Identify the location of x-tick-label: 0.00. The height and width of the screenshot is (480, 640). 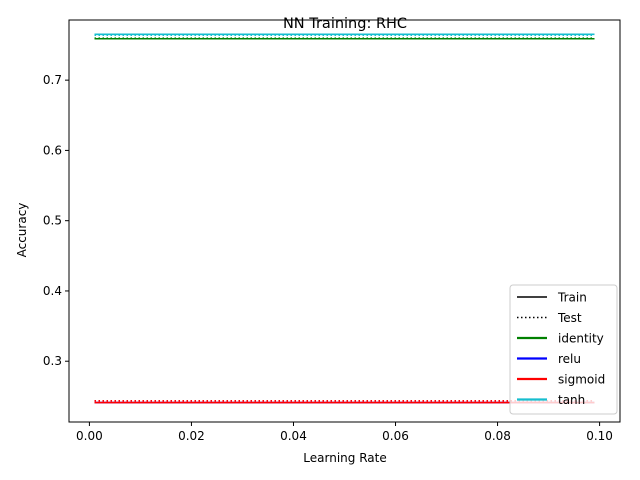
(89, 436).